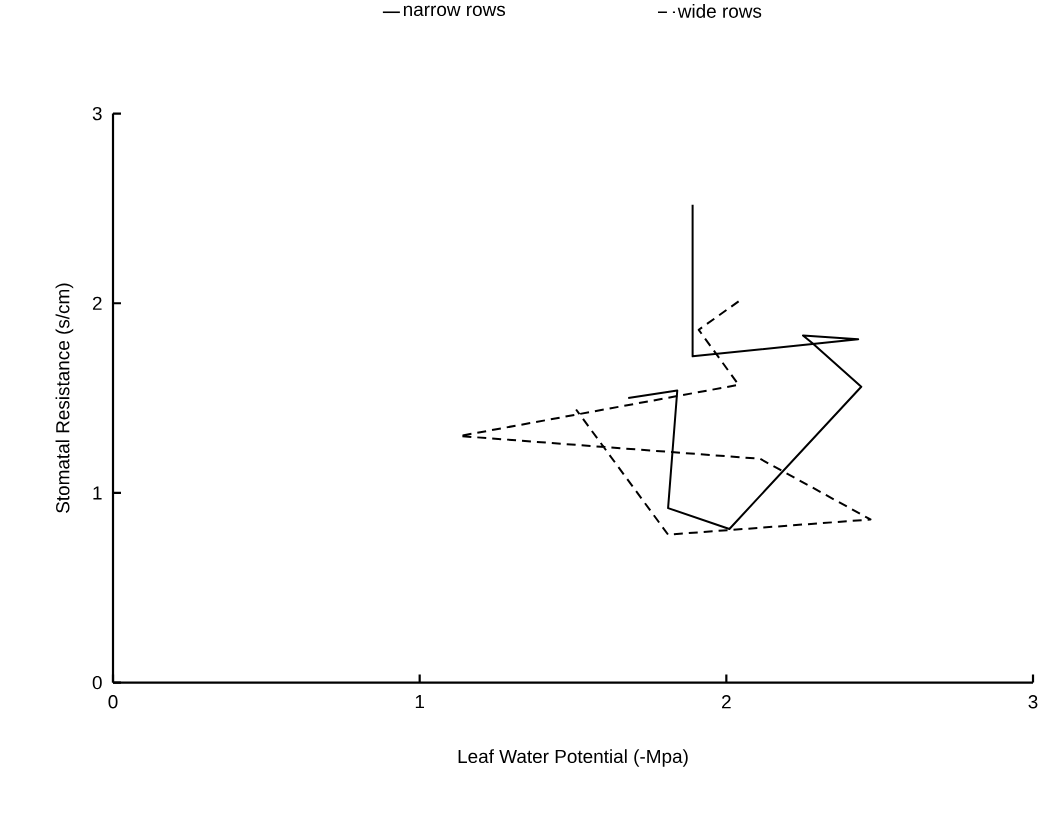 This screenshot has width=1047, height=813. What do you see at coordinates (420, 702) in the screenshot?
I see `x-tick-label: 1` at bounding box center [420, 702].